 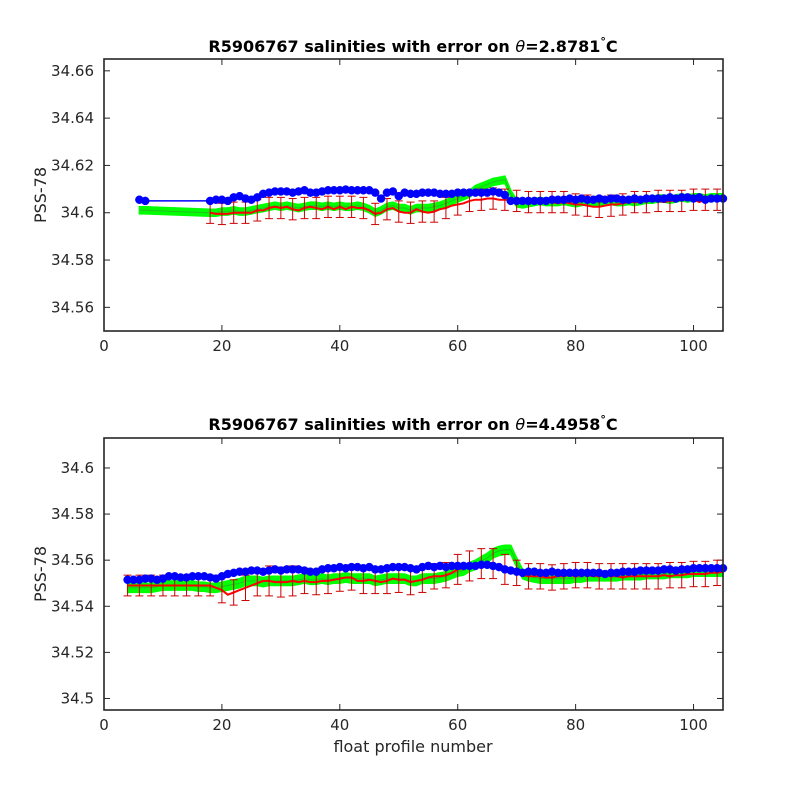 What do you see at coordinates (72, 71) in the screenshot?
I see `y-tick-label: 34.66` at bounding box center [72, 71].